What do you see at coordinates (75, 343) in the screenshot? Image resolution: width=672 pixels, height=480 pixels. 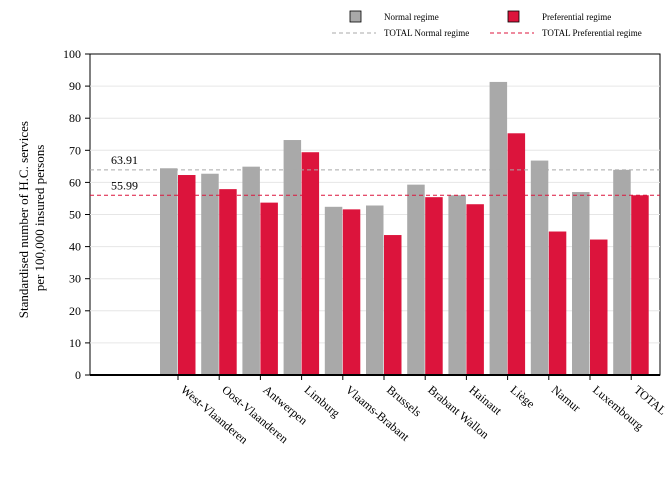 I see `y-tick-label: 10` at bounding box center [75, 343].